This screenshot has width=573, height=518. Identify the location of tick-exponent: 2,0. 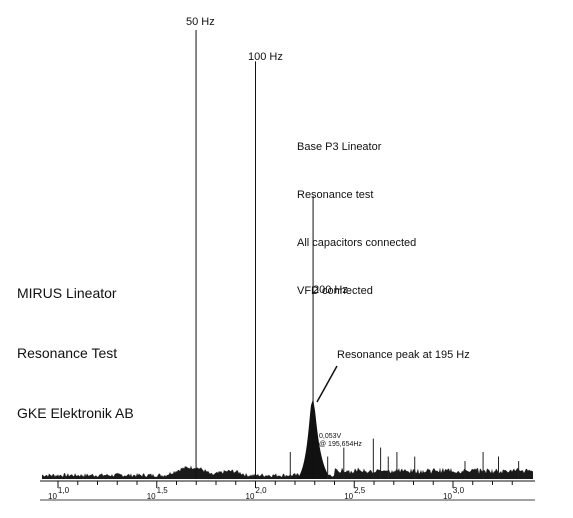
(261, 490).